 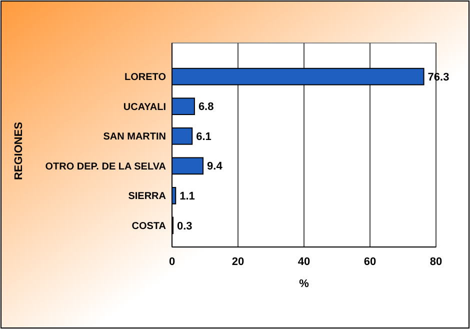 I want to click on x-tick-label: 80, so click(x=436, y=262).